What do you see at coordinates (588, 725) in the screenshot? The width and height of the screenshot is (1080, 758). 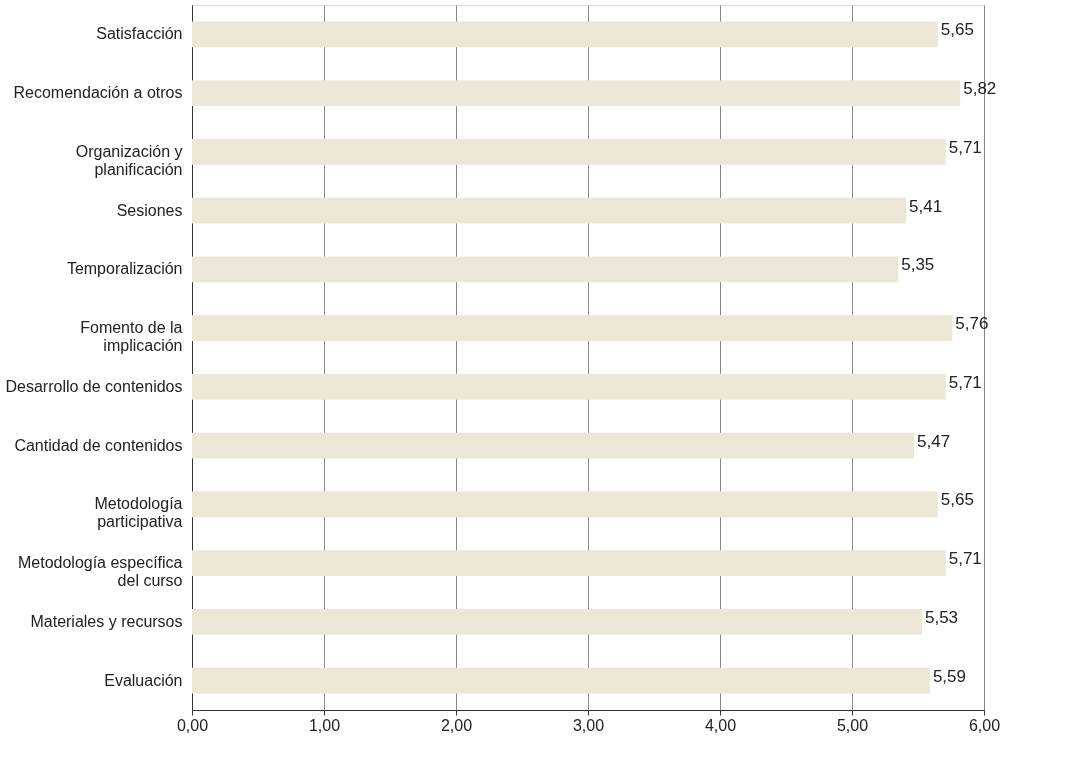 I see `x-tick-label: 3,00` at bounding box center [588, 725].